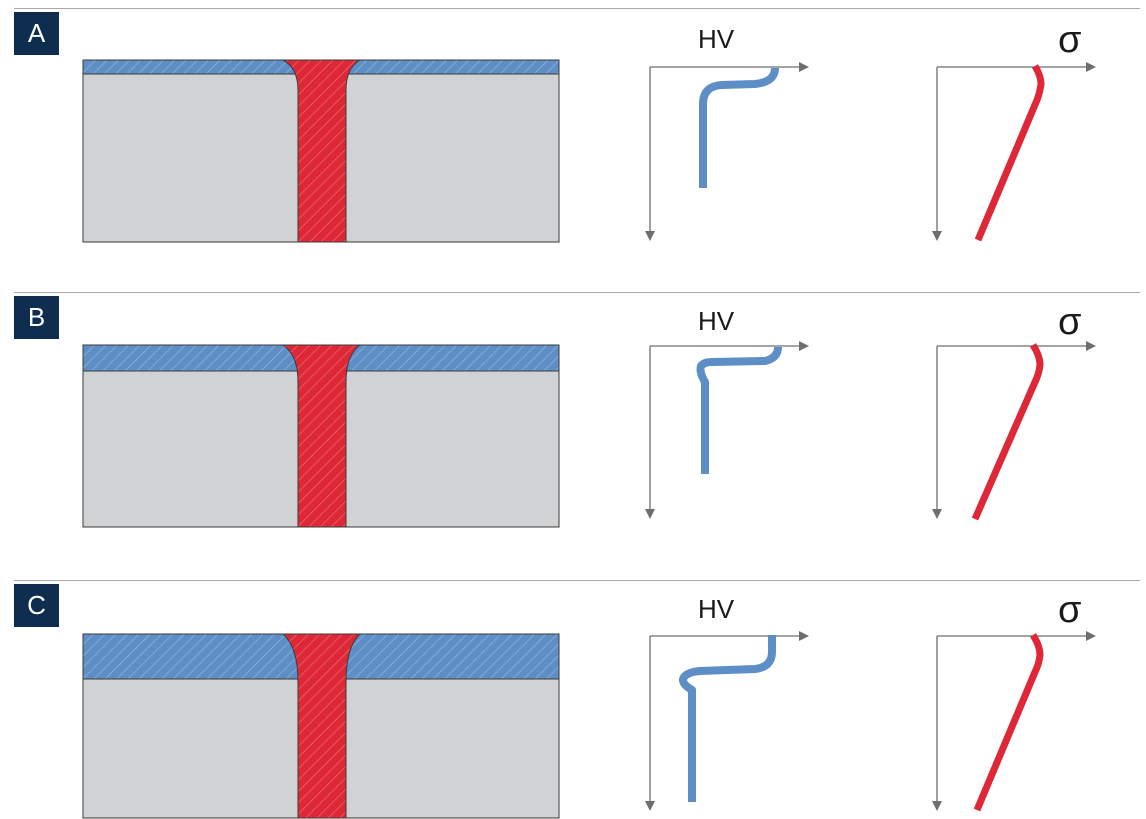 The width and height of the screenshot is (1146, 819). I want to click on panel-label: A, so click(36, 33).